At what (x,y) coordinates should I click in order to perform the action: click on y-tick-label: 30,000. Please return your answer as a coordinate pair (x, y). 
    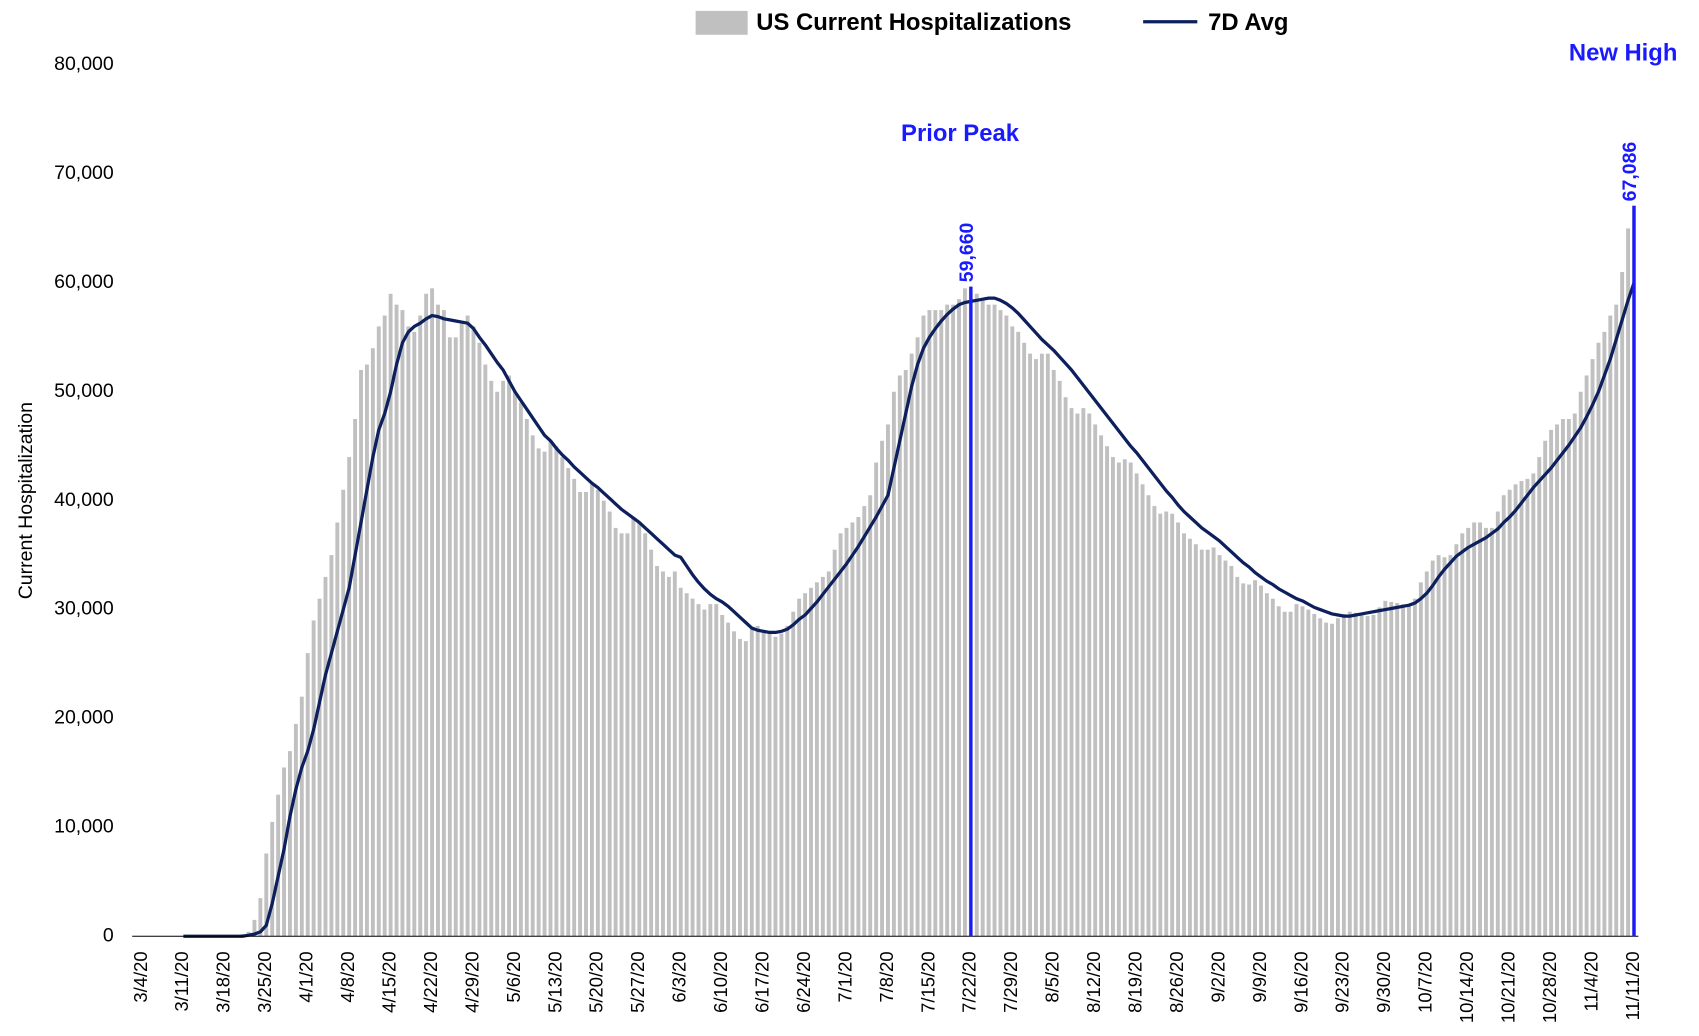
    Looking at the image, I should click on (84, 609).